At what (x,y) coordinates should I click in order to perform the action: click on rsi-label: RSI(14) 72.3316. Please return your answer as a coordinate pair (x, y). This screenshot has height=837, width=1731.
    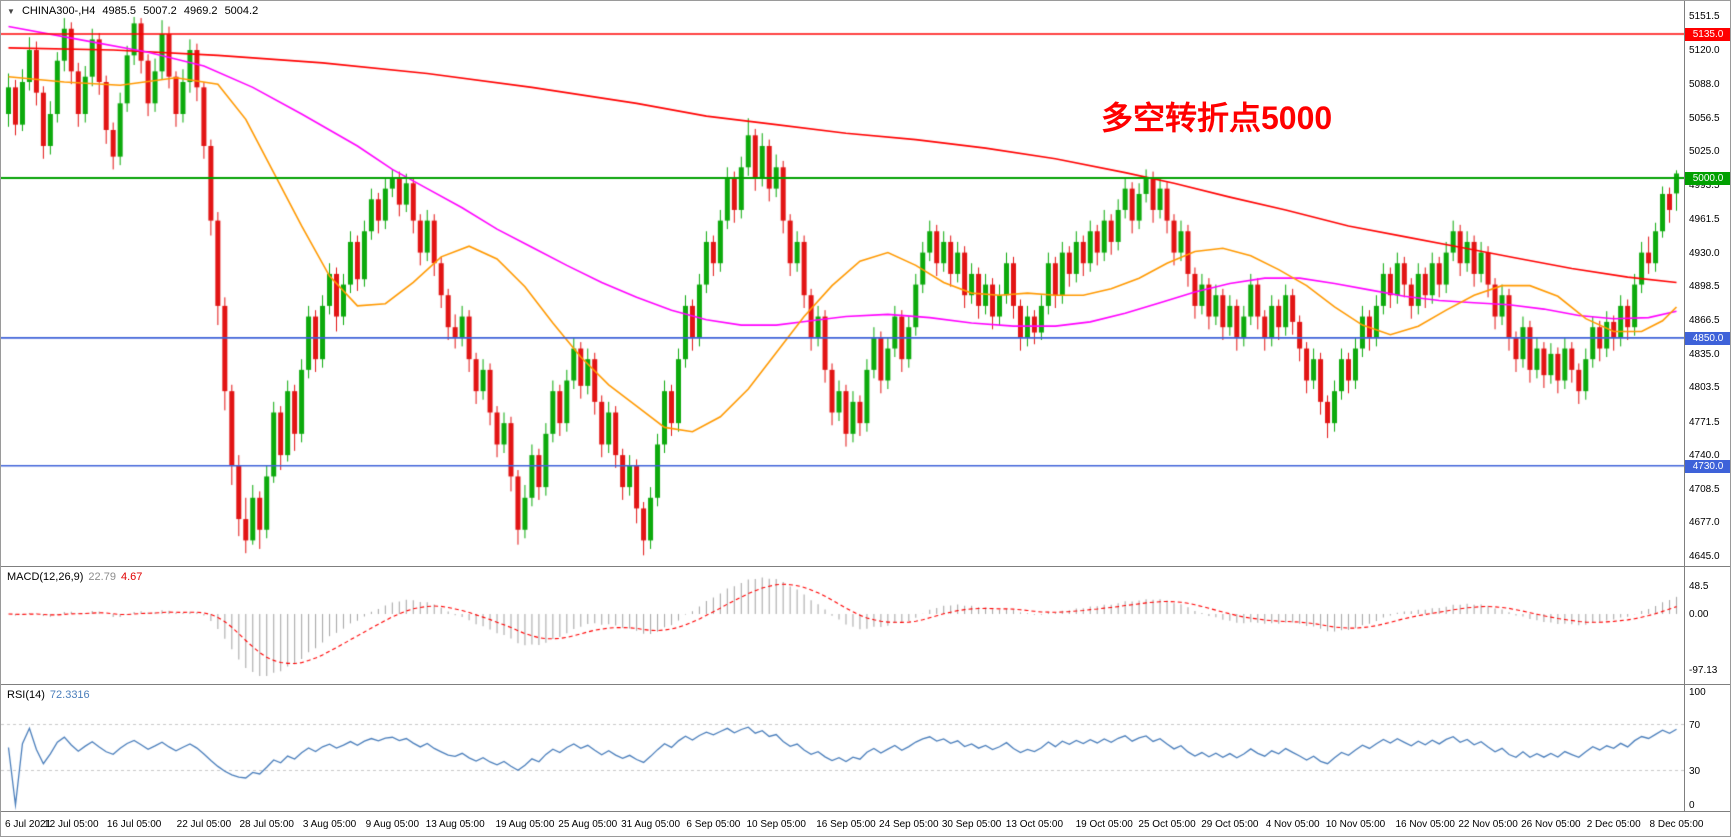
    Looking at the image, I should click on (51, 695).